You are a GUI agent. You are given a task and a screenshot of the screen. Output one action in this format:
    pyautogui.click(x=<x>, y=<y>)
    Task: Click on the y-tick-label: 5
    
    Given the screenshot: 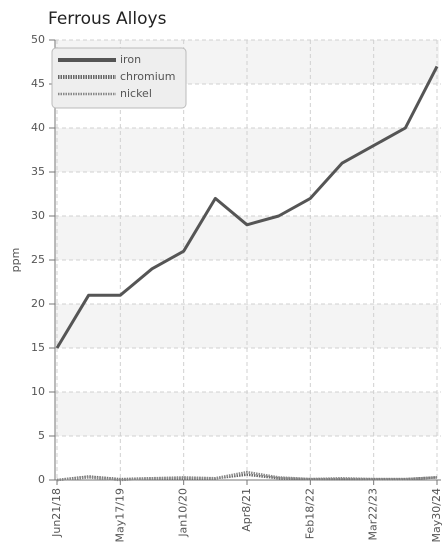 What is the action you would take?
    pyautogui.click(x=41, y=435)
    